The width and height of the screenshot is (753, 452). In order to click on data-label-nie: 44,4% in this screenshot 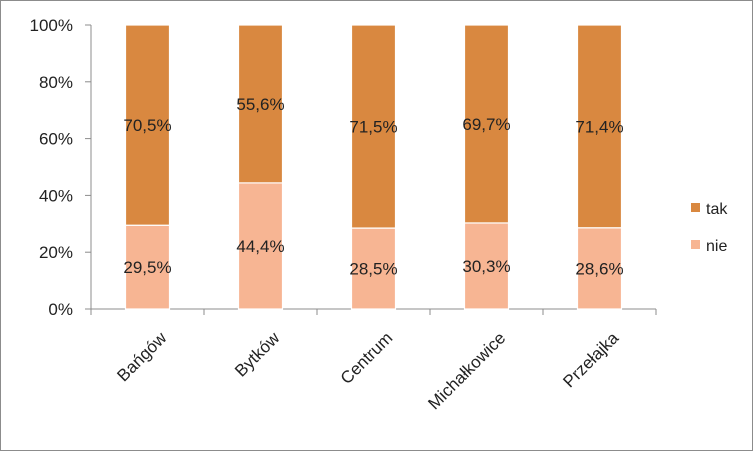, I will do `click(260, 246)`.